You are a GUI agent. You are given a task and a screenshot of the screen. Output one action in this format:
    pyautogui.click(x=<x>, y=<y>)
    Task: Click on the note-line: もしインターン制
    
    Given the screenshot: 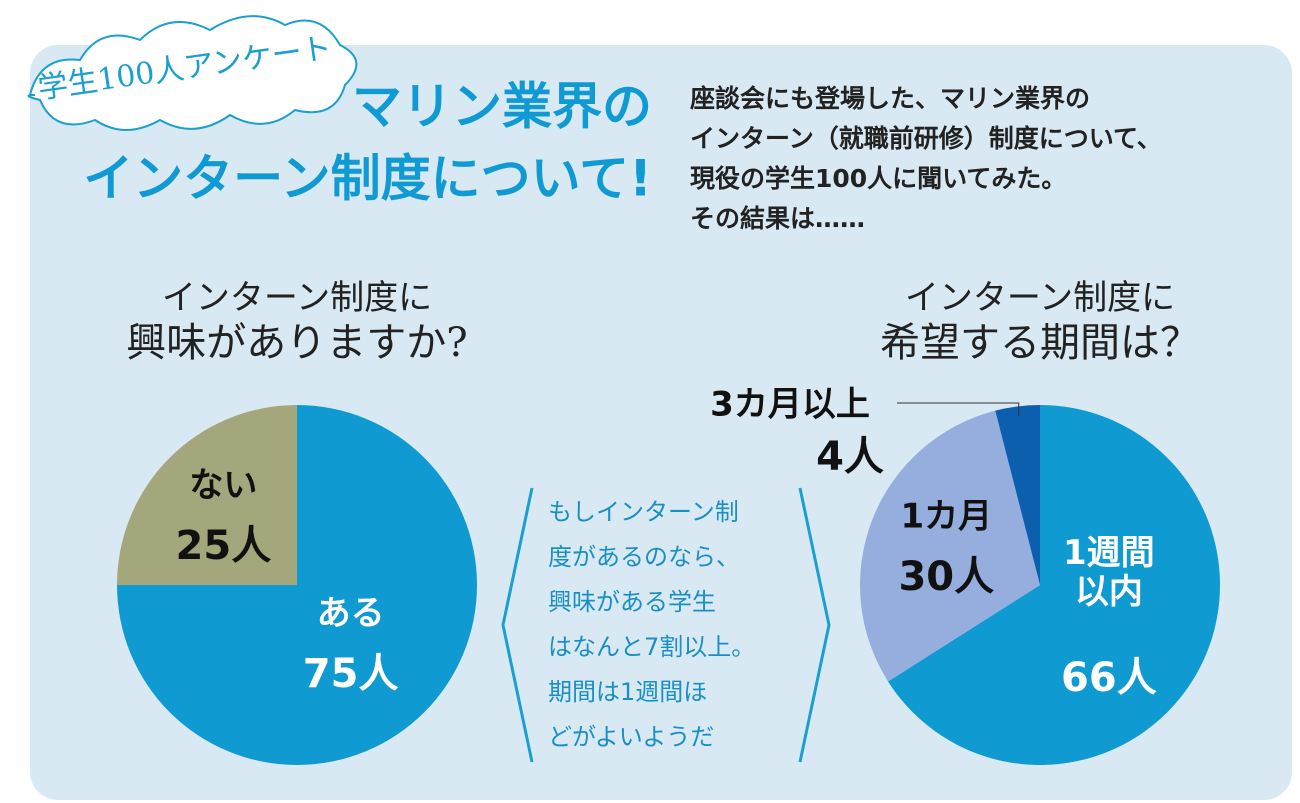 What is the action you would take?
    pyautogui.click(x=643, y=512)
    